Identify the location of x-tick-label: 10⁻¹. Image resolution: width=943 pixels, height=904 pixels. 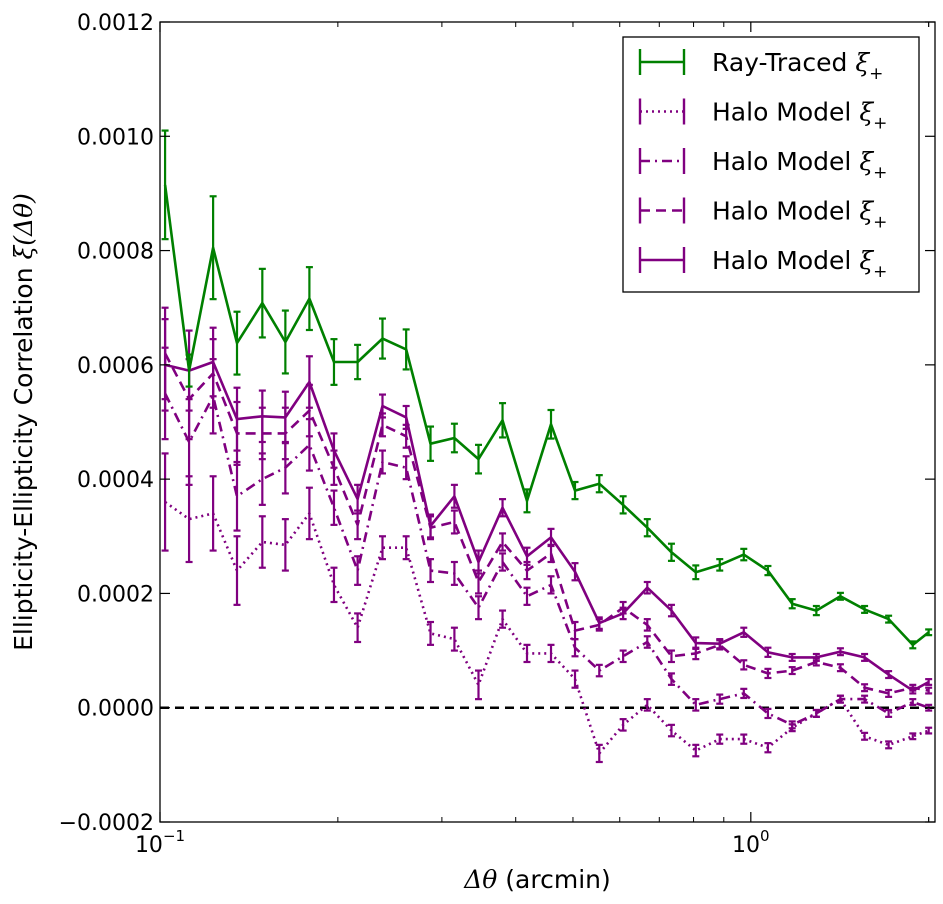
(160, 842).